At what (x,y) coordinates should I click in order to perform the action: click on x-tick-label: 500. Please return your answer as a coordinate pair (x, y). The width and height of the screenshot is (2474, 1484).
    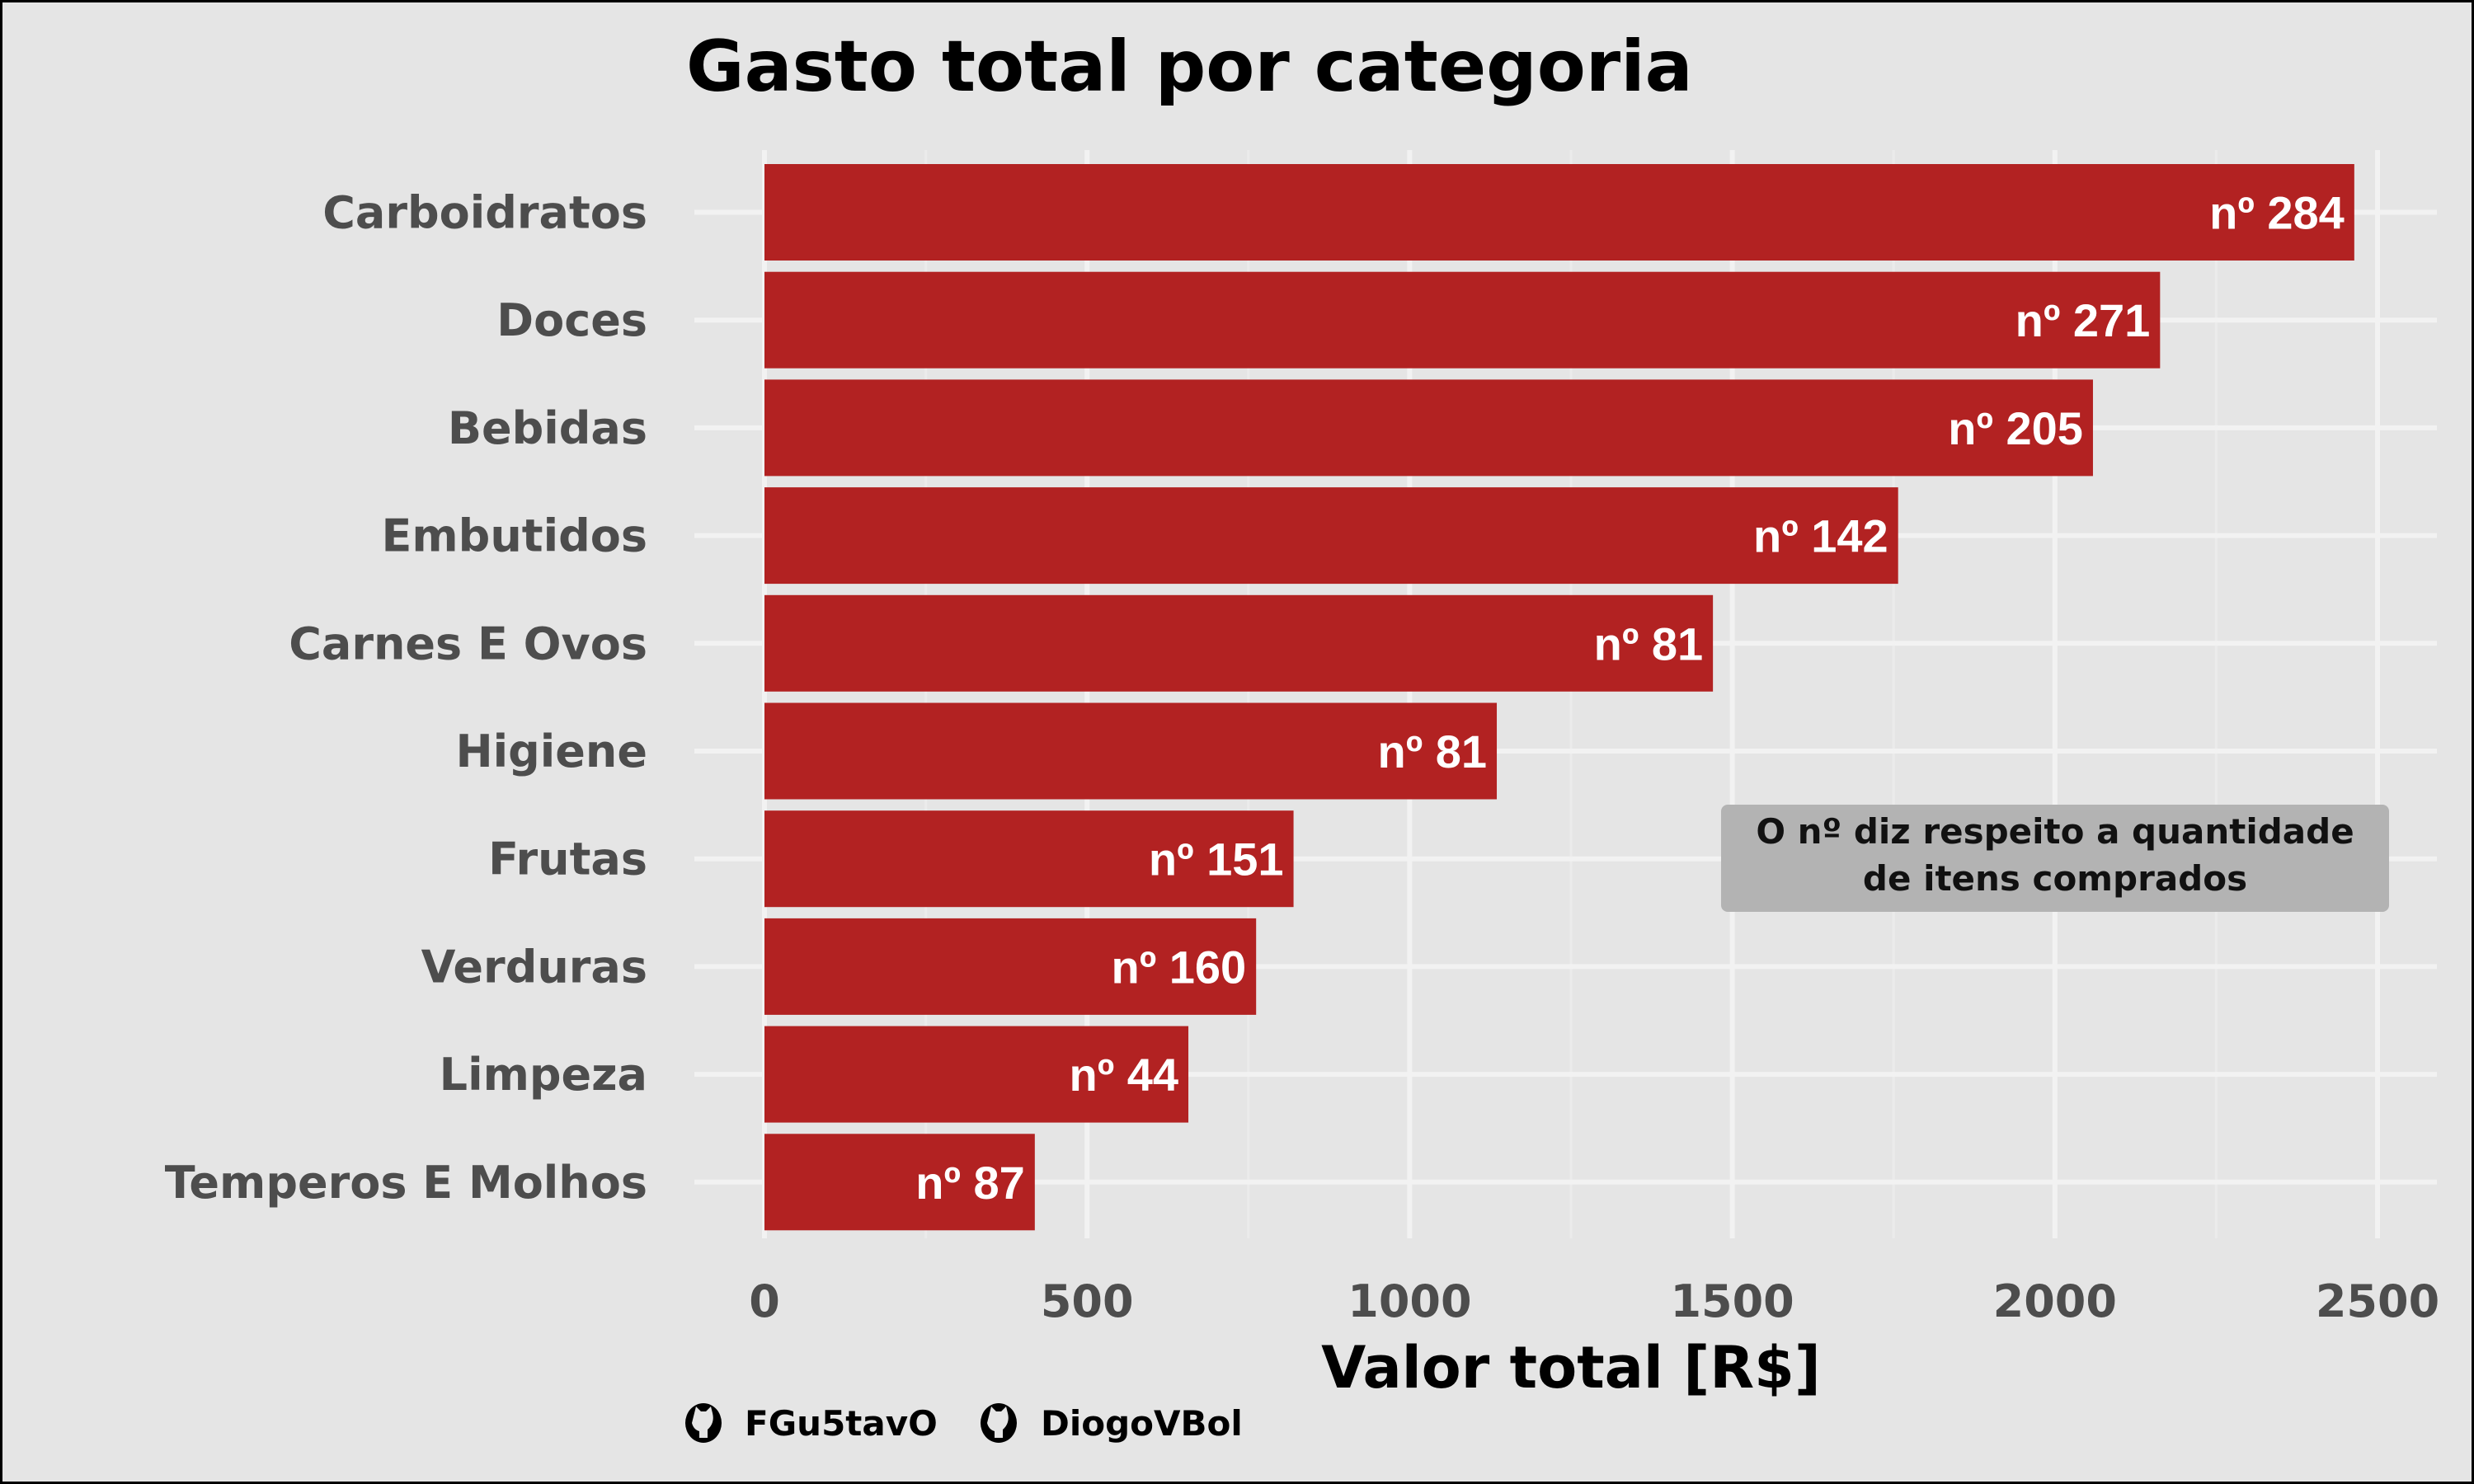
    Looking at the image, I should click on (1087, 1301).